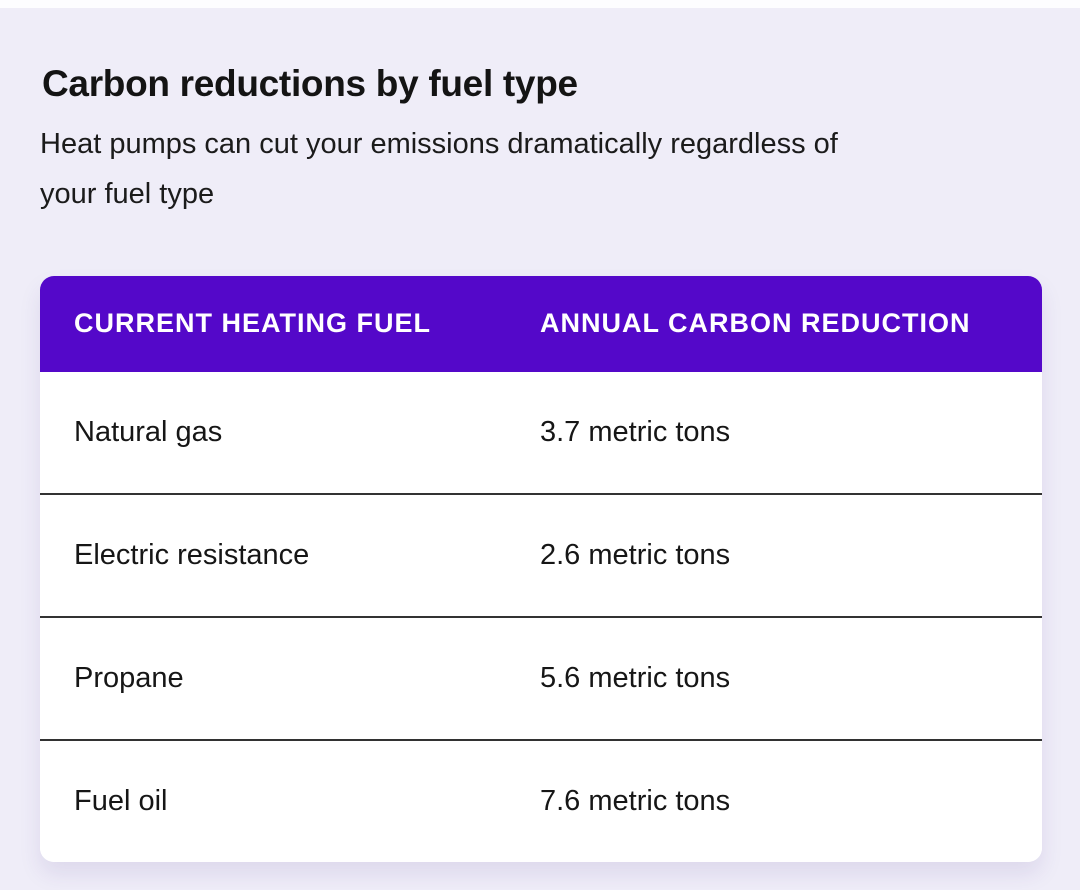 Image resolution: width=1080 pixels, height=890 pixels. Describe the element at coordinates (129, 677) in the screenshot. I see `fuel-type-cell: Propane` at that location.